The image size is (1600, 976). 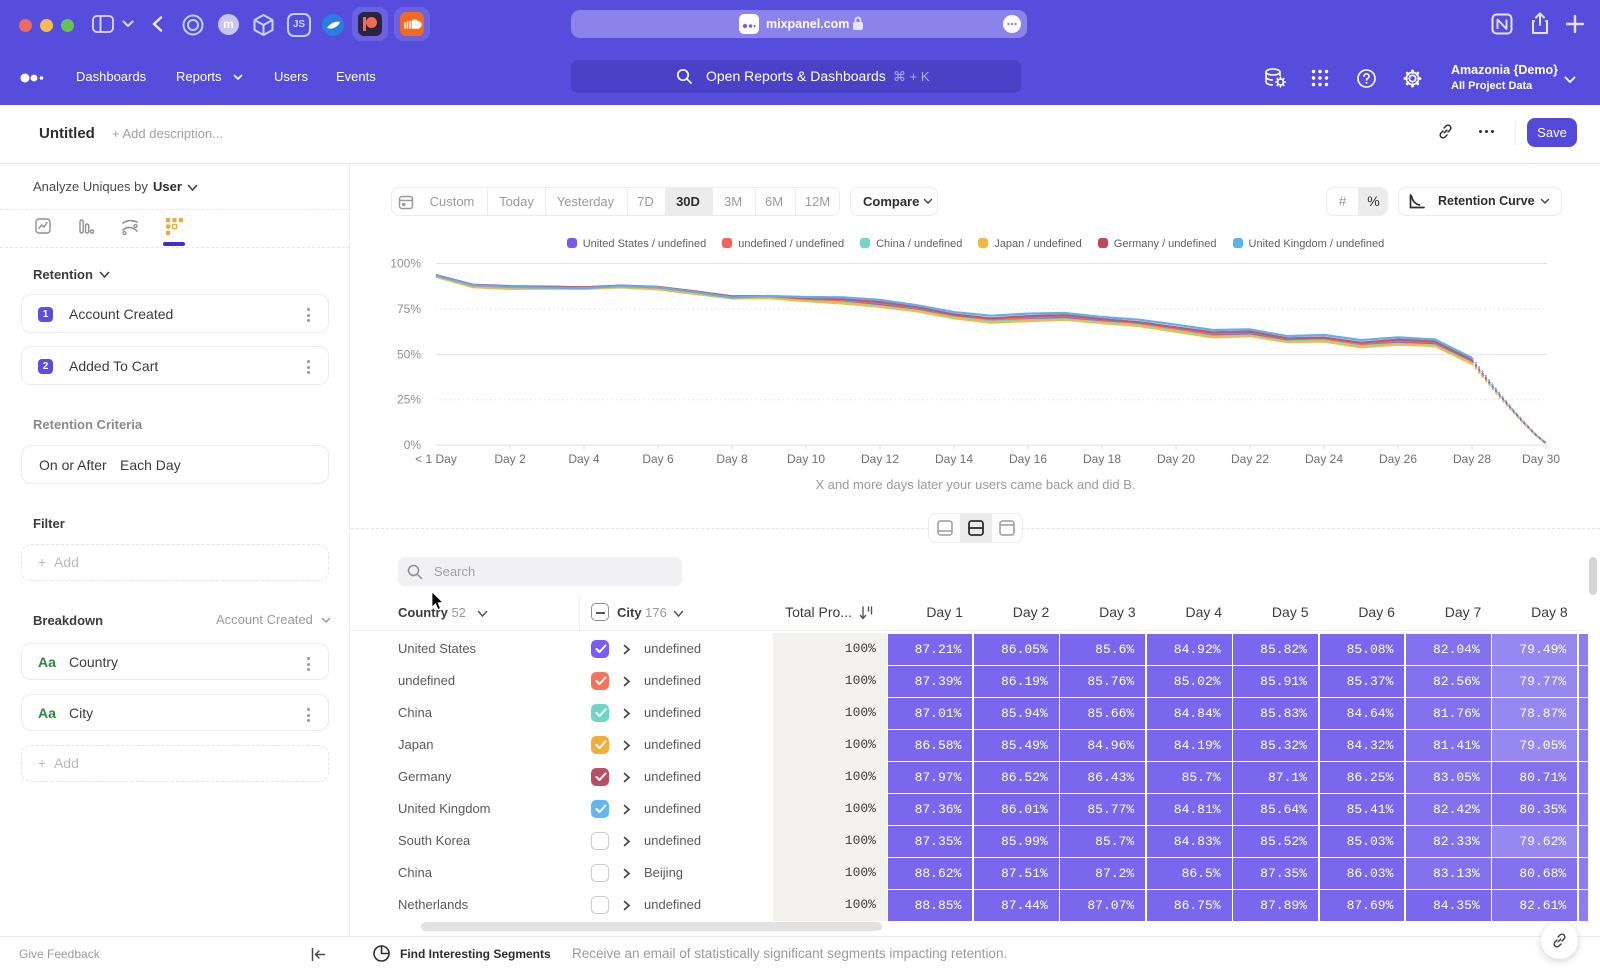 What do you see at coordinates (1472, 459) in the screenshot?
I see `svg-text: Day 28` at bounding box center [1472, 459].